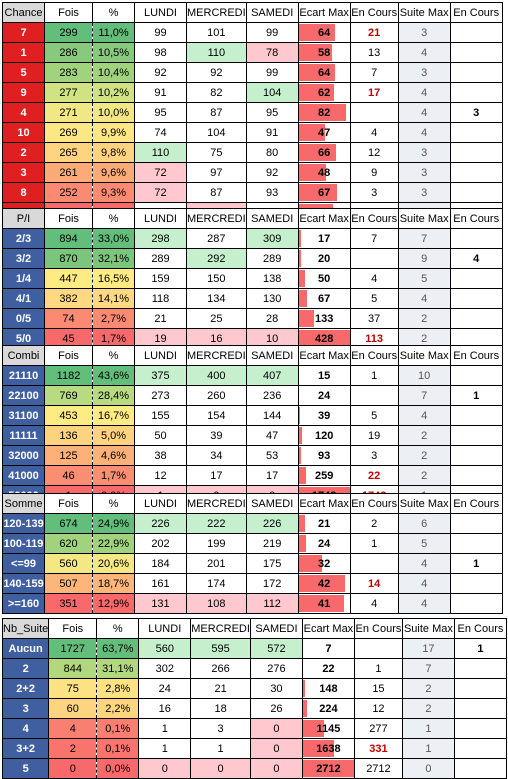 This screenshot has width=508, height=779. What do you see at coordinates (113, 278) in the screenshot?
I see `cell-percent: 16,5%` at bounding box center [113, 278].